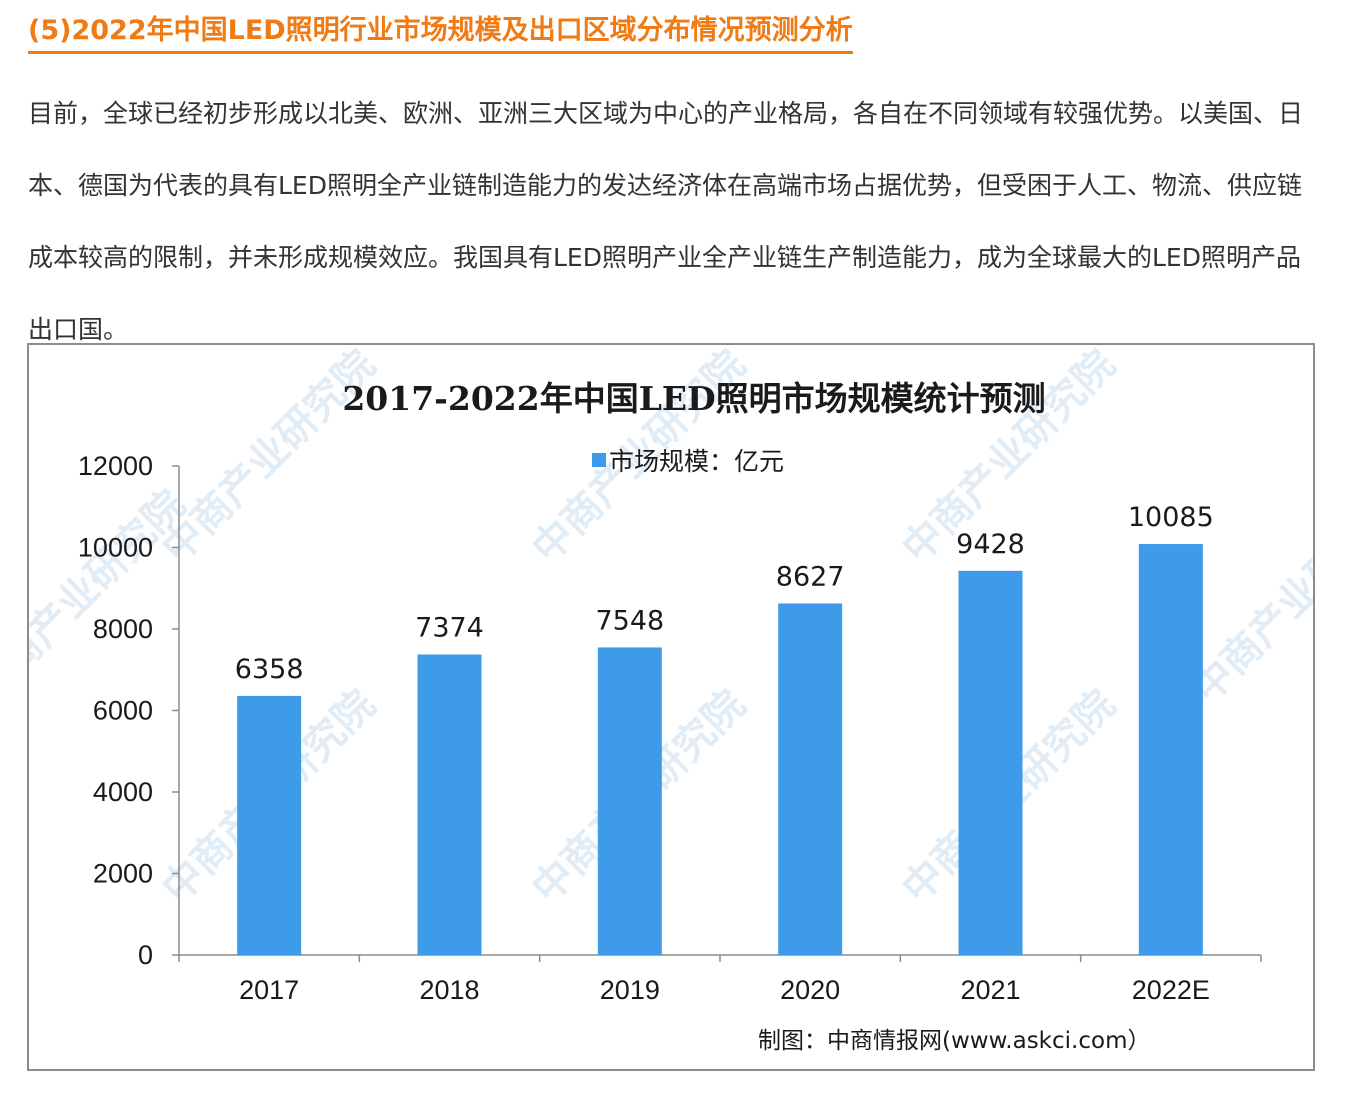  What do you see at coordinates (629, 801) in the screenshot?
I see `bar-2019` at bounding box center [629, 801].